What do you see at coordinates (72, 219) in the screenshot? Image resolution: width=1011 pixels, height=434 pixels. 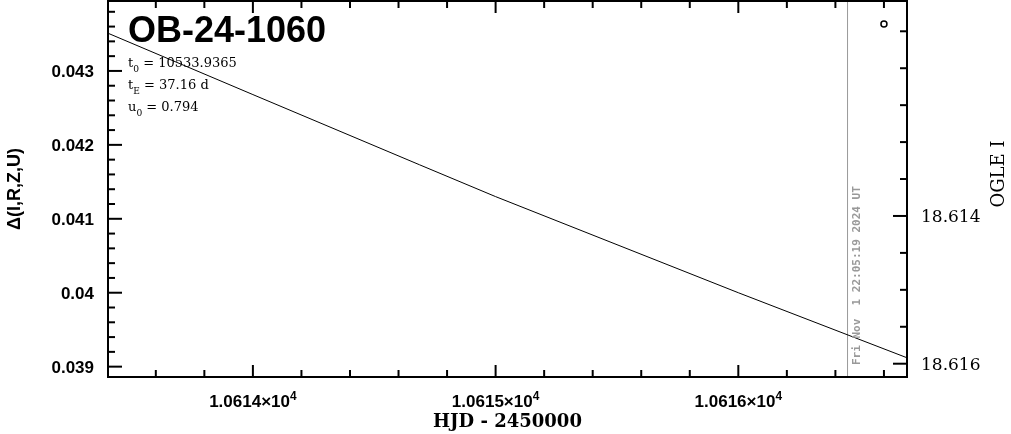 I see `y-tick-label: 0.041` at bounding box center [72, 219].